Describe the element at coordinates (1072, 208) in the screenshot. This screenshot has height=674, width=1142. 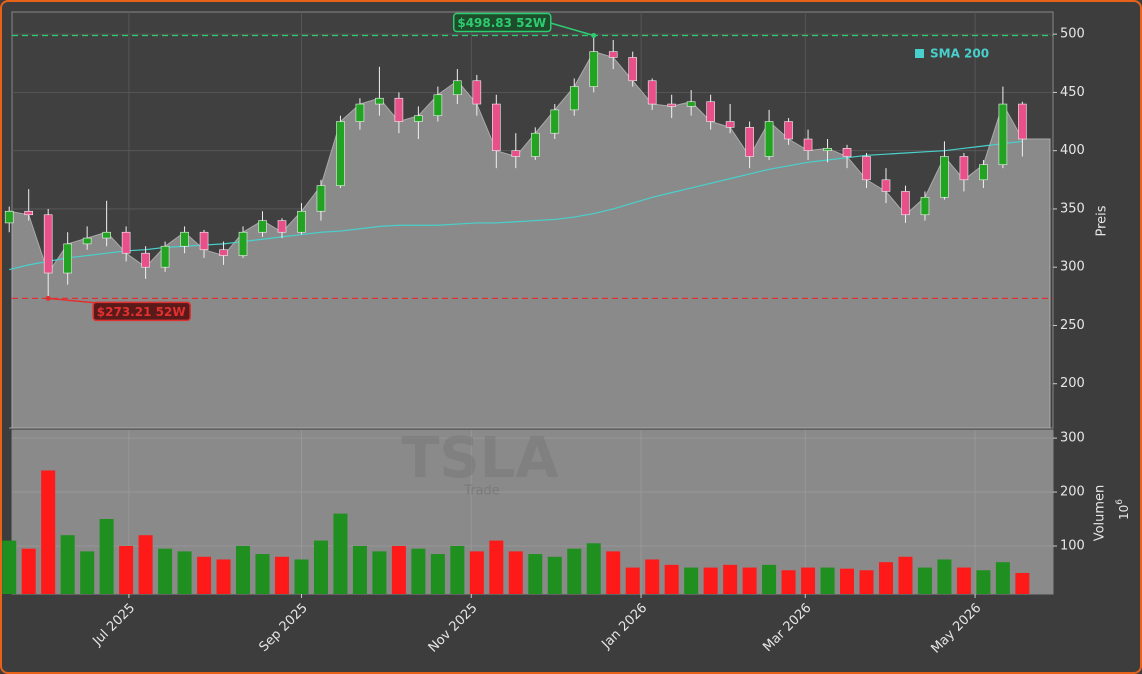
I see `y-tick-label: 350` at that location.